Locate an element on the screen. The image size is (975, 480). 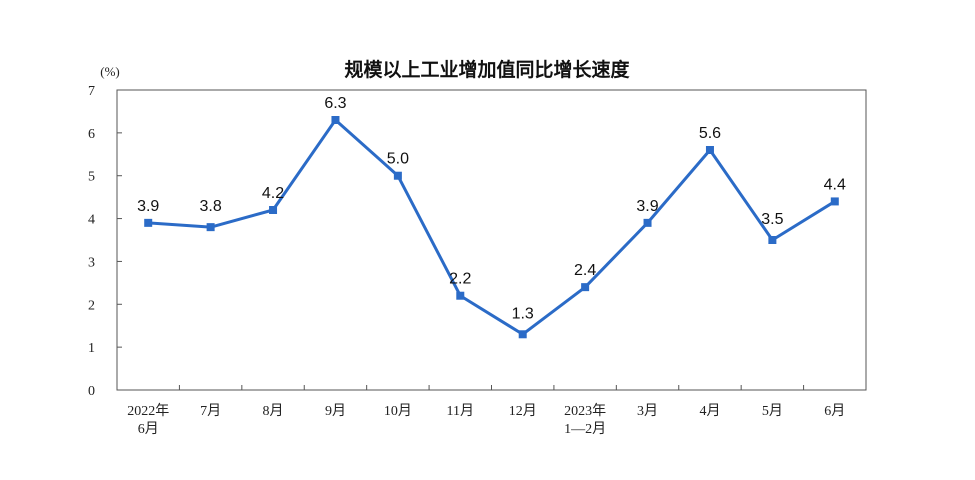
x-tick-label: 7月 is located at coordinates (210, 411).